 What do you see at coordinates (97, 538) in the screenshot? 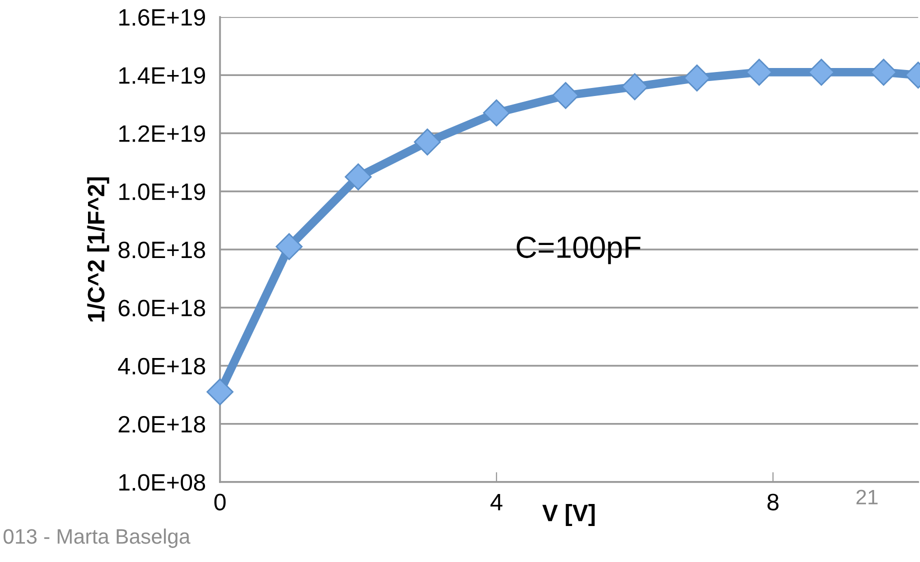
I see `text: 013 - Marta Baselga` at bounding box center [97, 538].